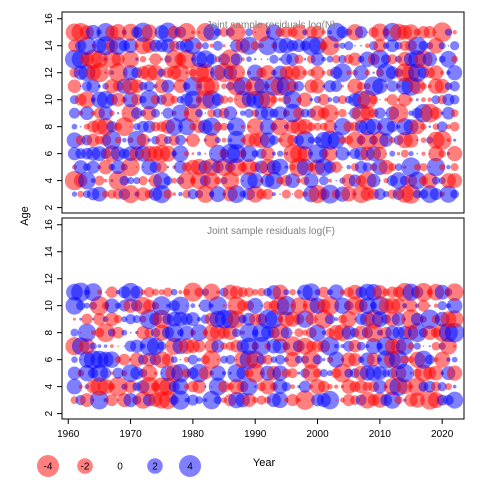 Image resolution: width=480 pixels, height=480 pixels. Describe the element at coordinates (180, 359) in the screenshot. I see `bubble-log-f-1978-age6` at that location.